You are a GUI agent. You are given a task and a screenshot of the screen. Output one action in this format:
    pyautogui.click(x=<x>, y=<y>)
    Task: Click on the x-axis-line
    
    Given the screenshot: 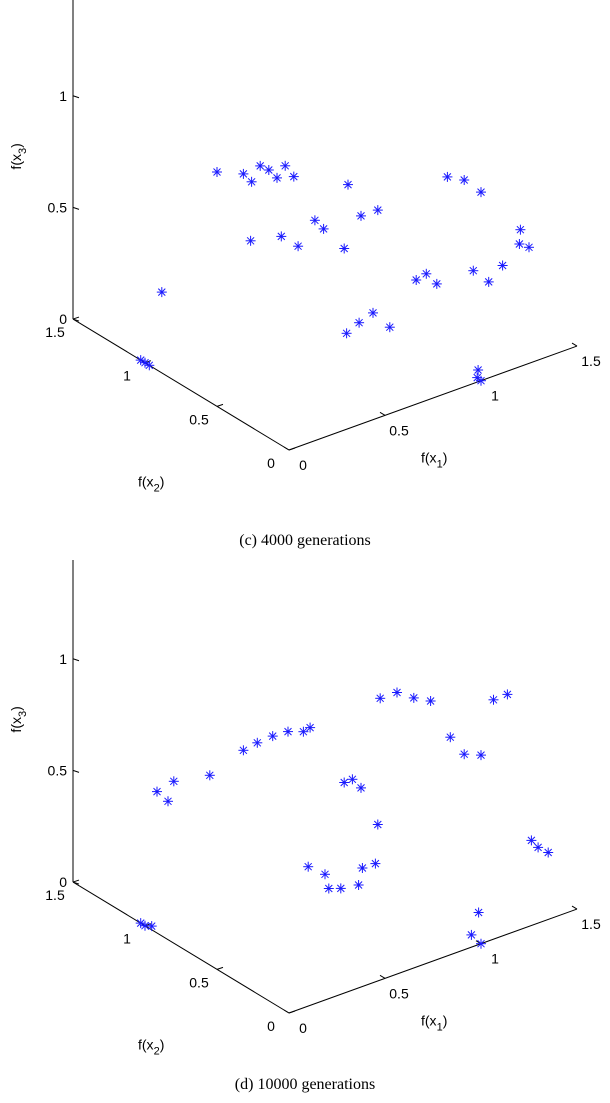 What is the action you would take?
    pyautogui.click(x=433, y=961)
    